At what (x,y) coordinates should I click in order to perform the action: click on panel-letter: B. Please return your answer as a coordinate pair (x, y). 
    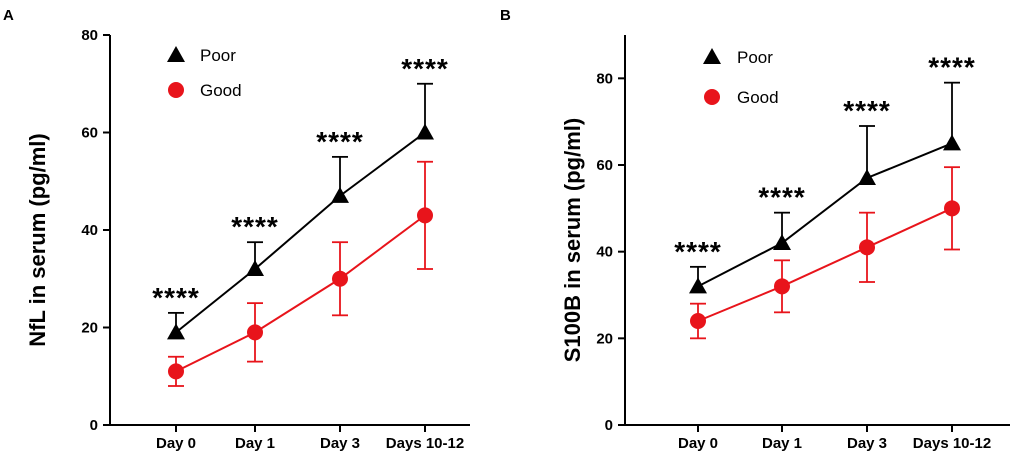
    Looking at the image, I should click on (505, 15).